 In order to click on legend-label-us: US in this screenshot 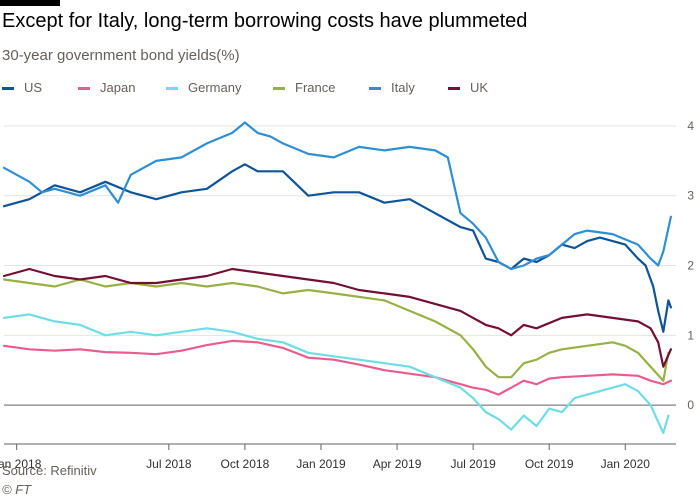, I will do `click(33, 87)`.